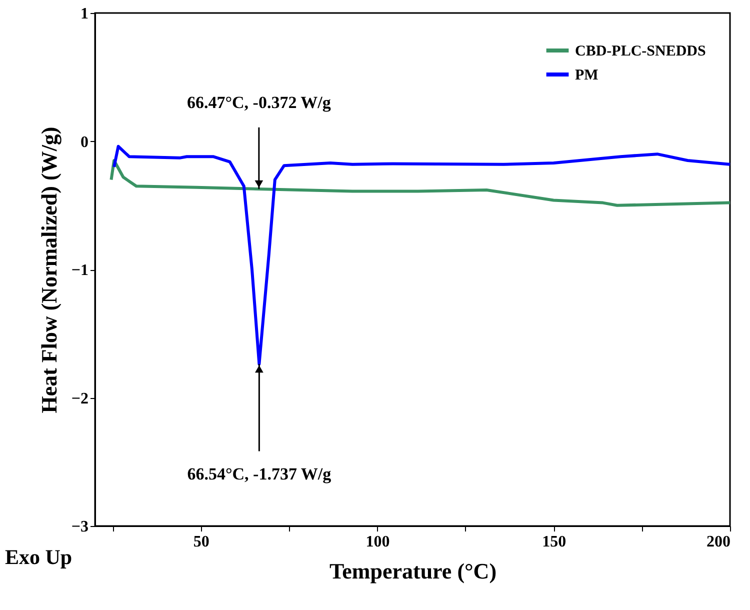 The height and width of the screenshot is (610, 750). I want to click on legend-label: CBD-PLC-SNEDDS, so click(640, 52).